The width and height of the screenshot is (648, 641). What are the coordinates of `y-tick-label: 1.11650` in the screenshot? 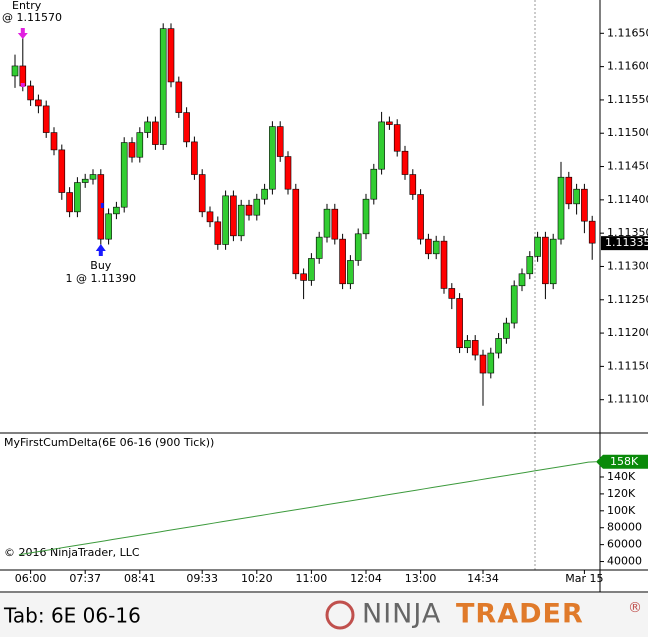 It's located at (627, 32).